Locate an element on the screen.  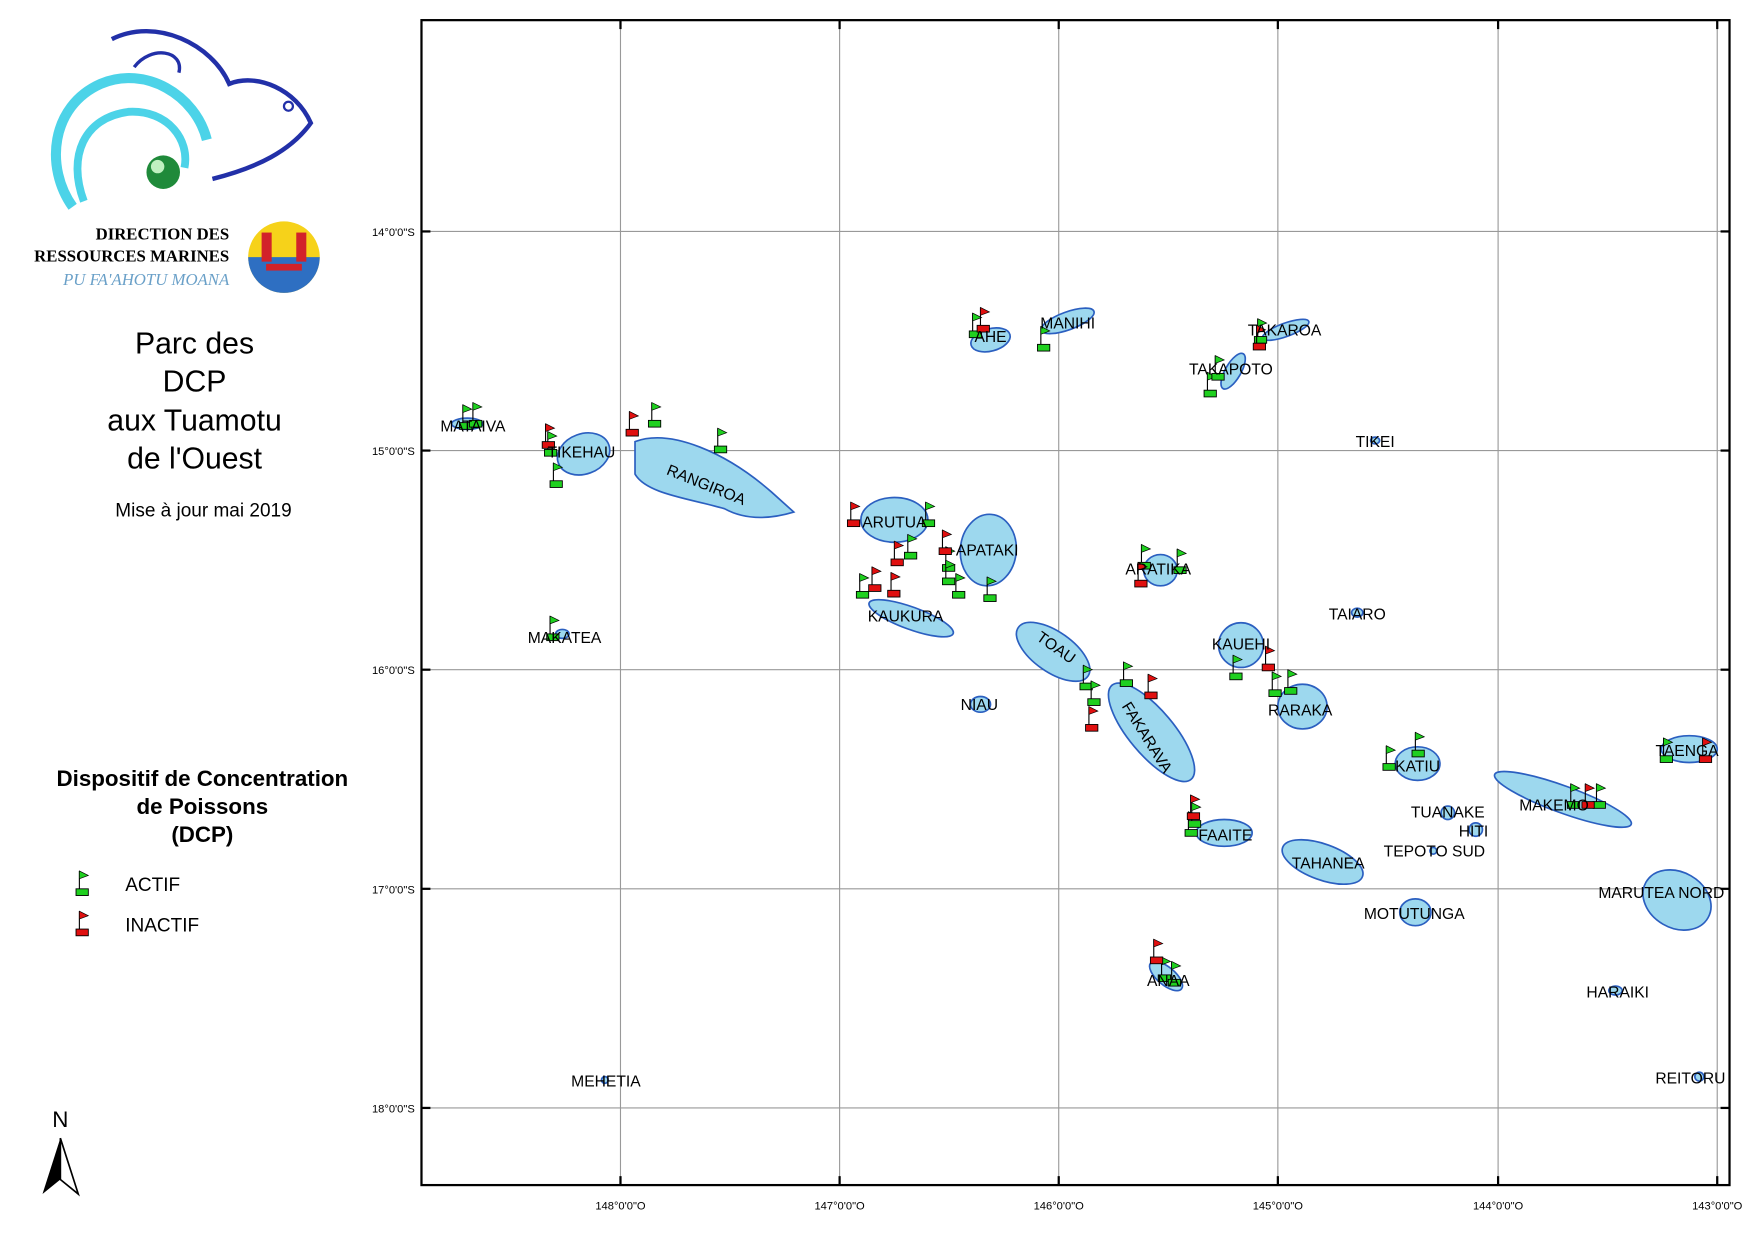
island-label: MANIHI is located at coordinates (1067, 324).